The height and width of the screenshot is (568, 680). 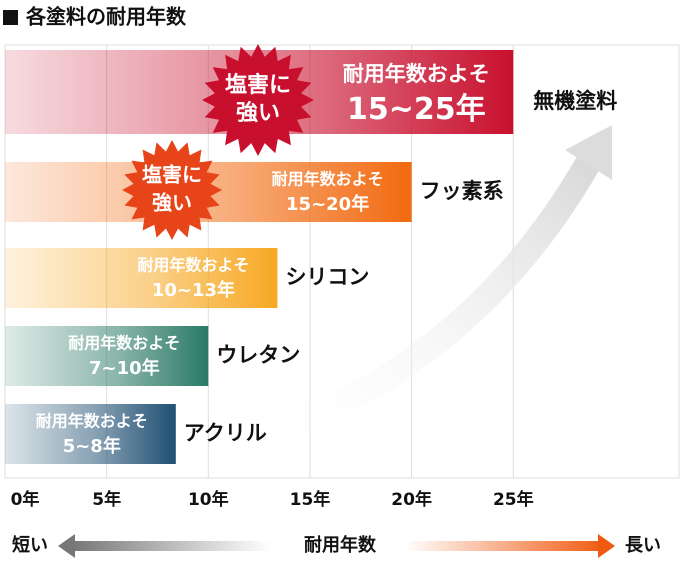 I want to click on category-label: シリコン, so click(x=327, y=277).